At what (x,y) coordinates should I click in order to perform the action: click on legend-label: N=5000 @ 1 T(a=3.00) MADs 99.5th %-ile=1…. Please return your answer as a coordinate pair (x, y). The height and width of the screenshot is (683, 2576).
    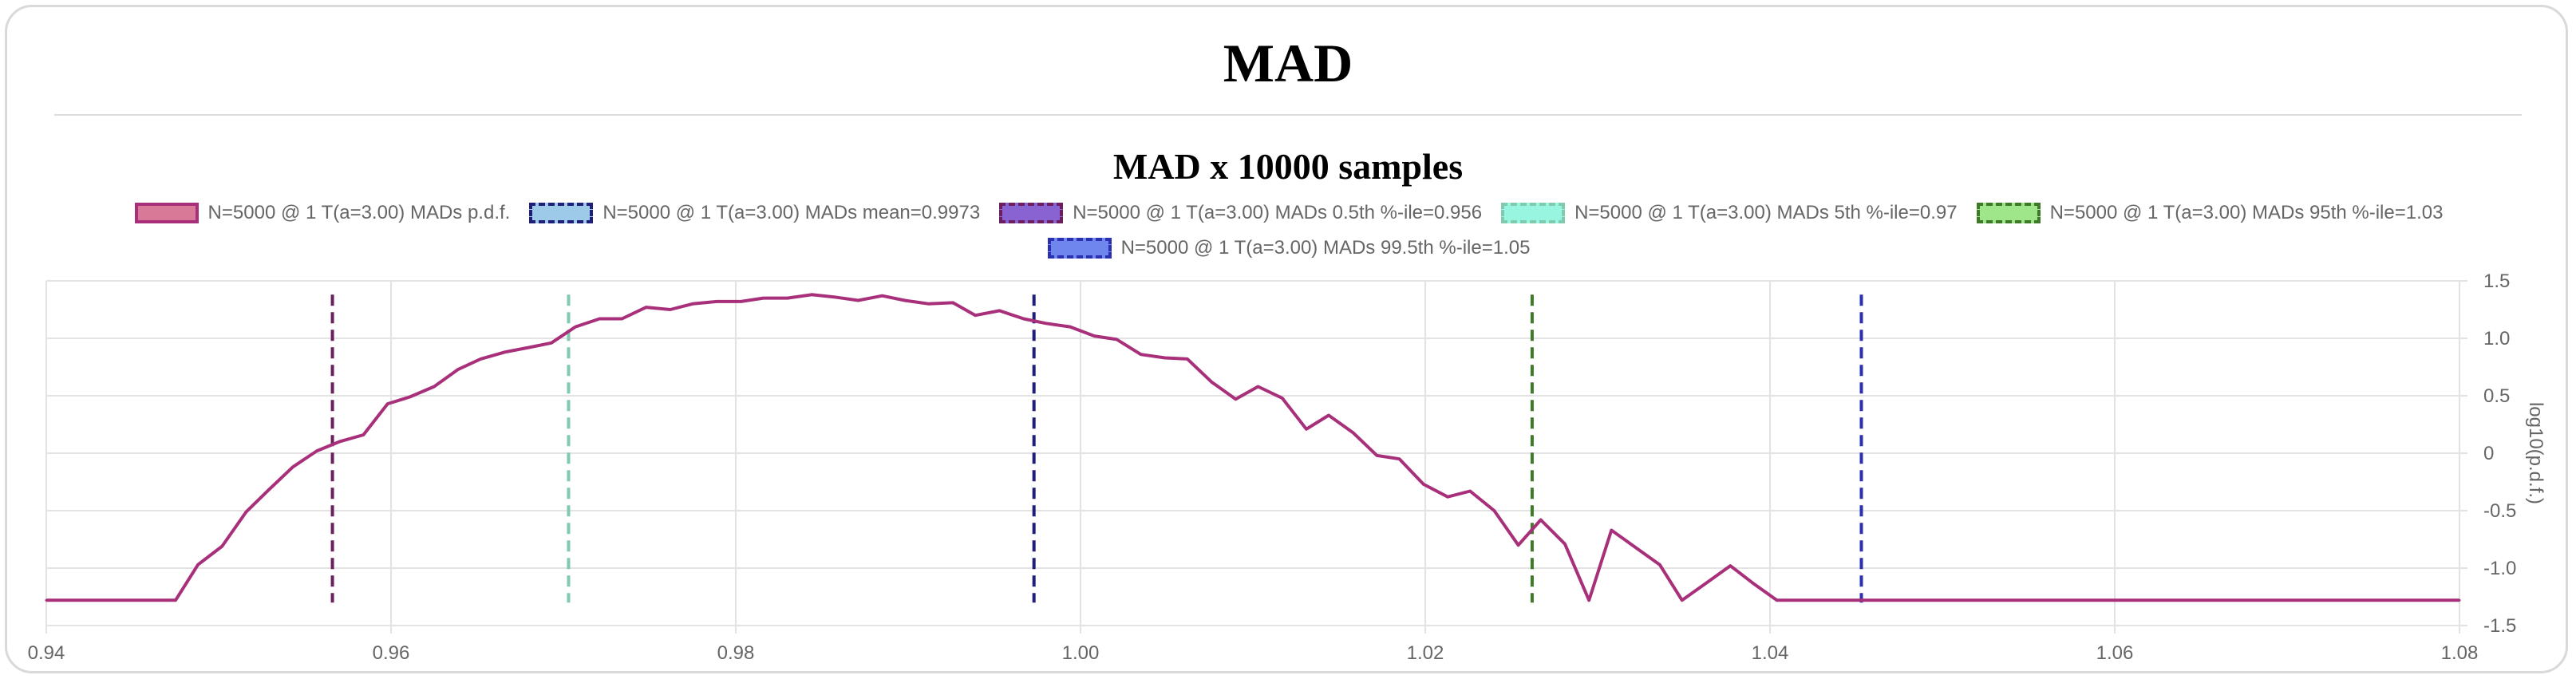
    Looking at the image, I should click on (1325, 248).